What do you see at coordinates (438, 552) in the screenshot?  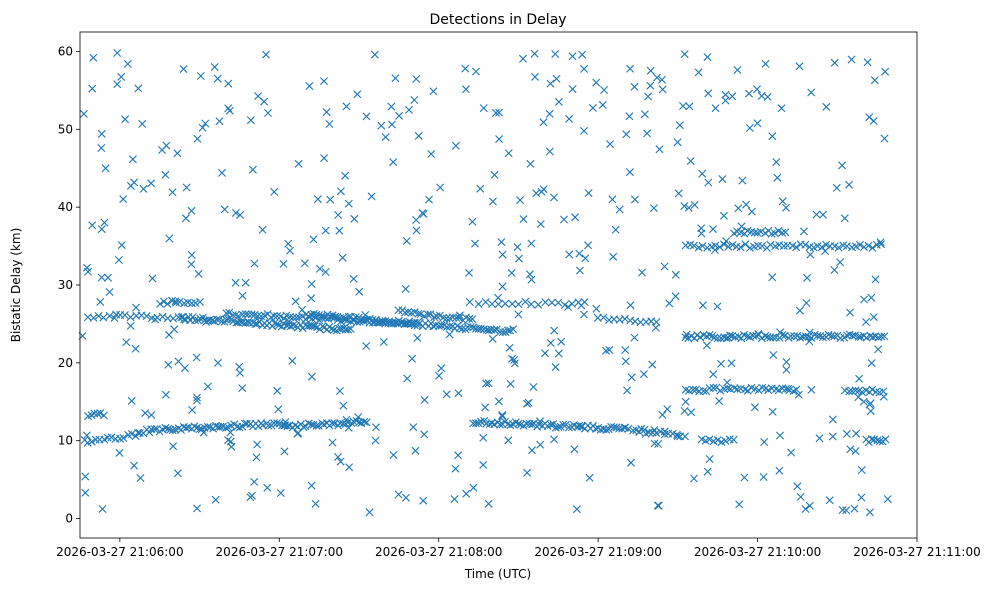 I see `x-tick-label: 2026-03-27 21:08:00` at bounding box center [438, 552].